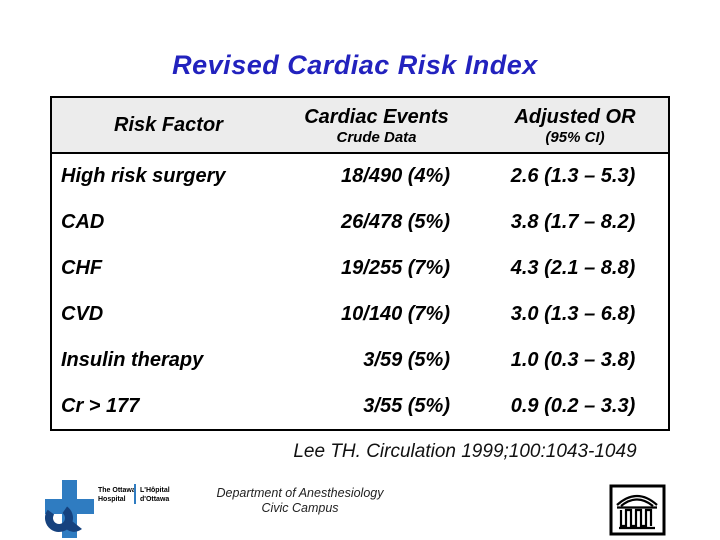 The width and height of the screenshot is (720, 540). I want to click on footer-line-2: Civic Campus, so click(300, 508).